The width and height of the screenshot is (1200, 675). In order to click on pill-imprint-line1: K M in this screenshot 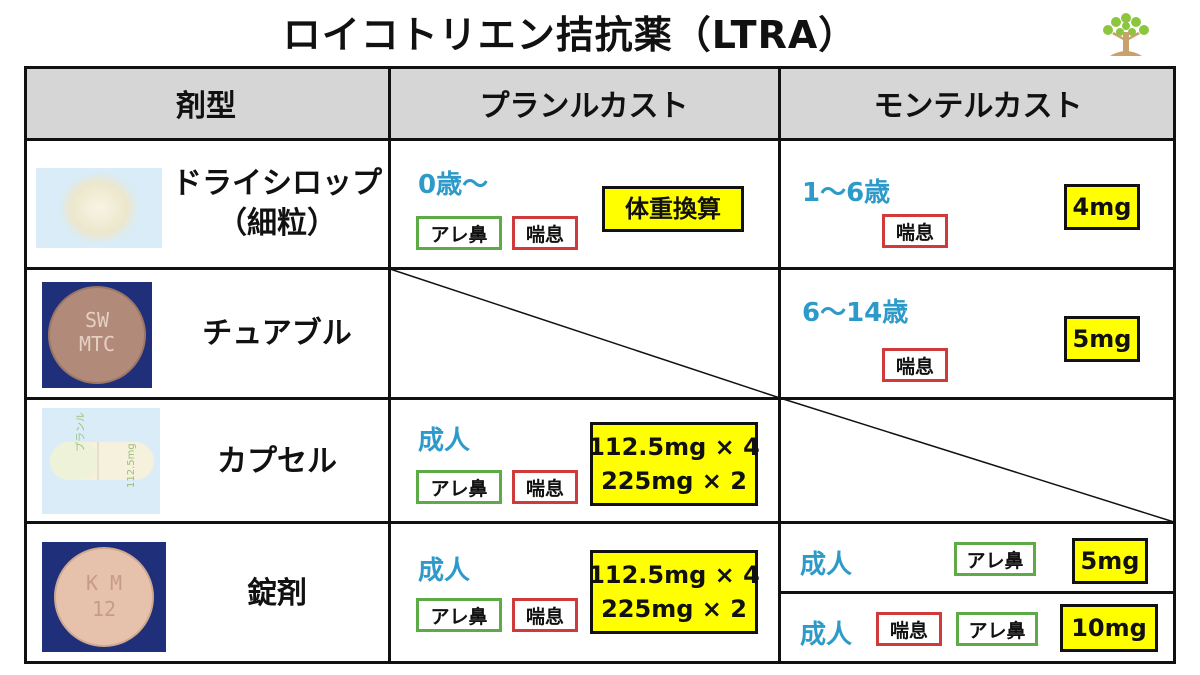, I will do `click(104, 583)`.